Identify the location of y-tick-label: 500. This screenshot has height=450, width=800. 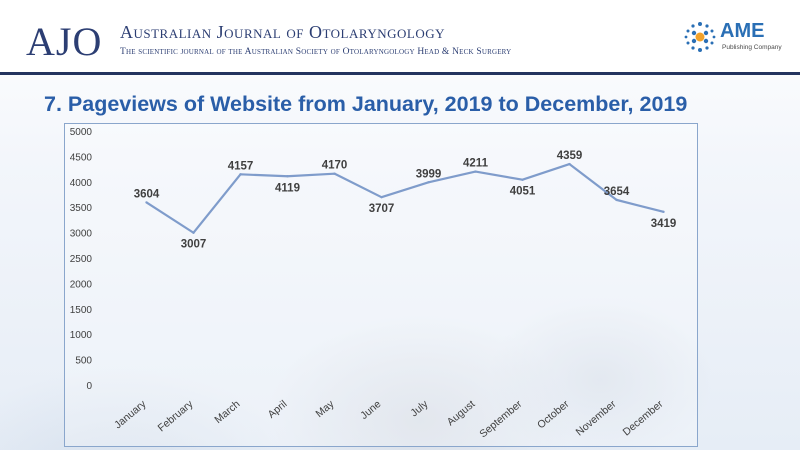
(83, 361).